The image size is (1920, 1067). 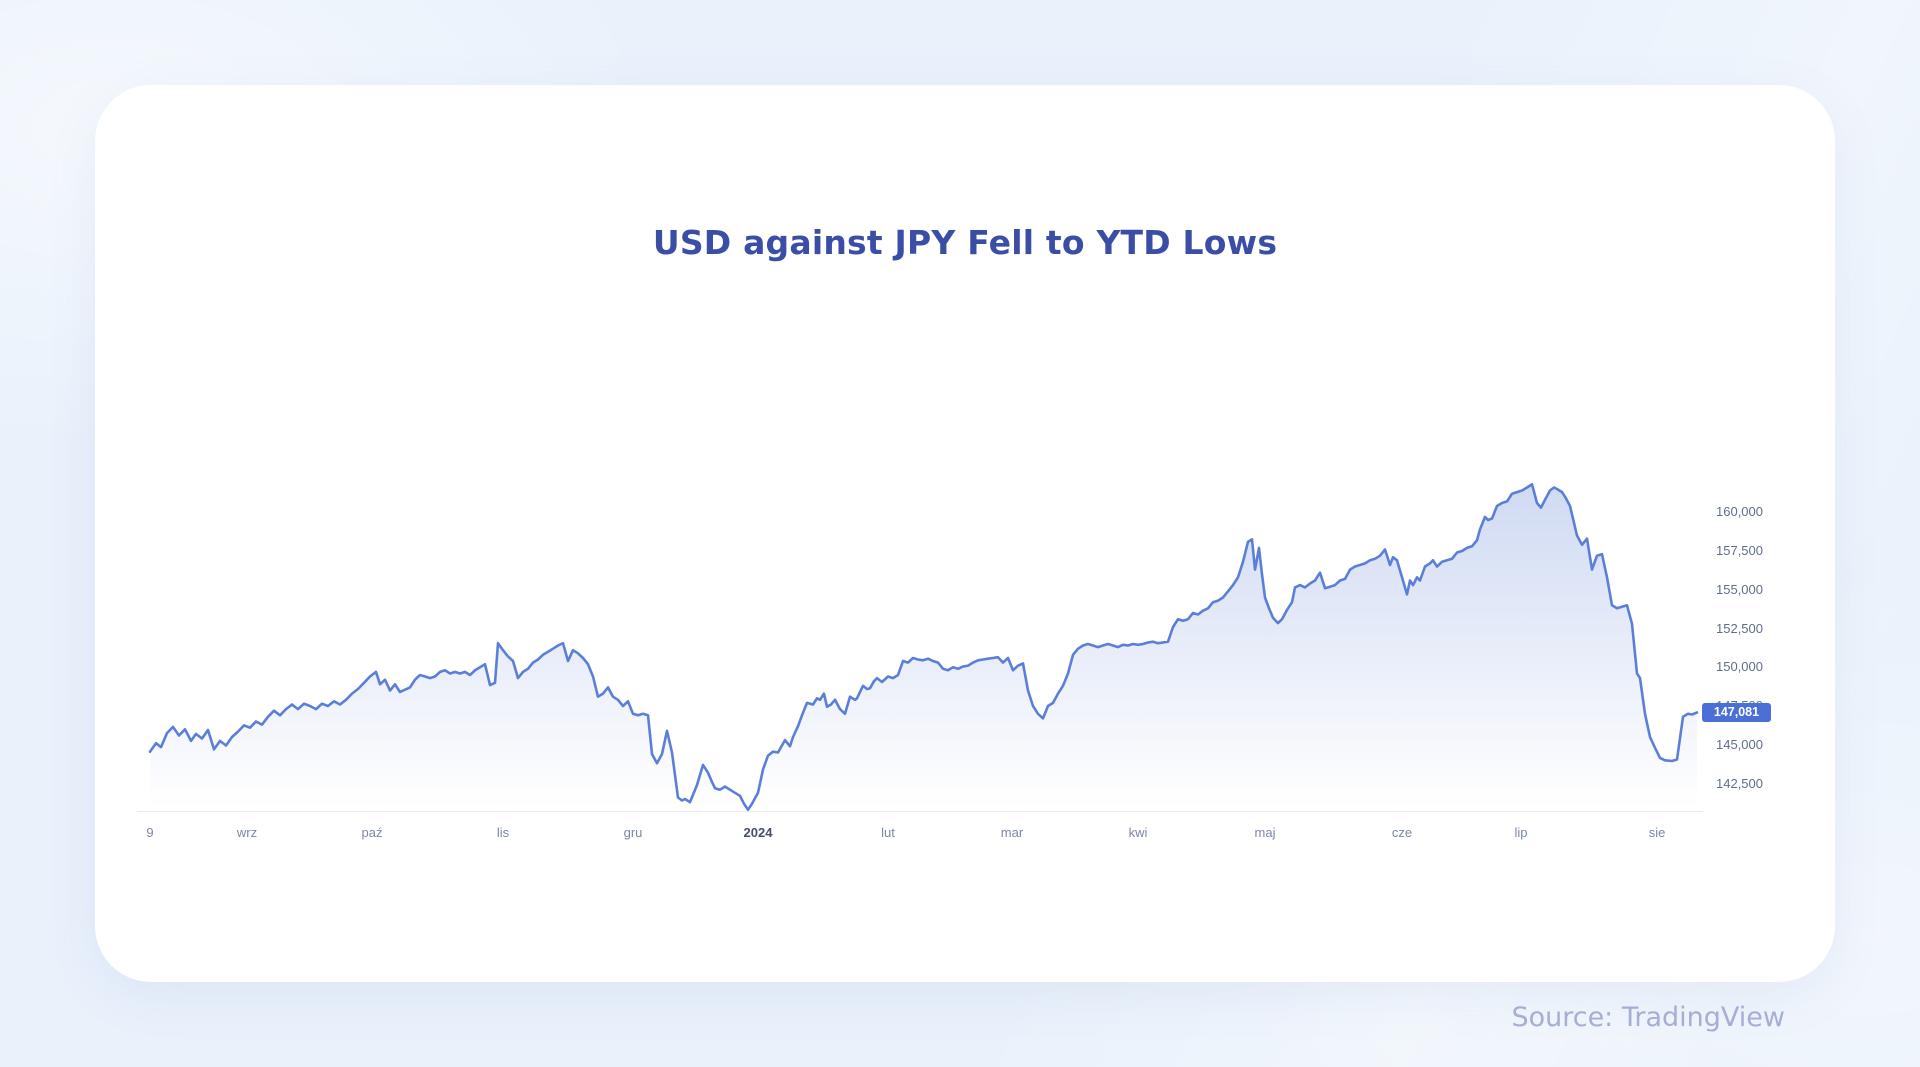 What do you see at coordinates (1648, 1017) in the screenshot?
I see `source-attribution: Source: TradingView` at bounding box center [1648, 1017].